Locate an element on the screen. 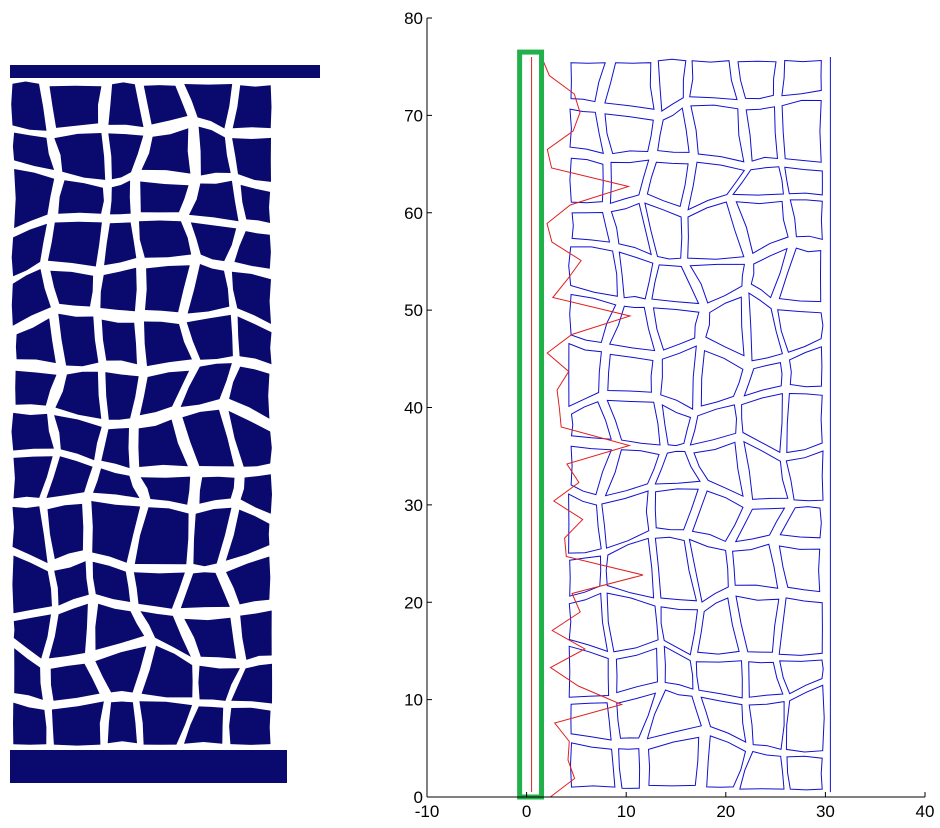  y-tick-label: 10 is located at coordinates (413, 700).